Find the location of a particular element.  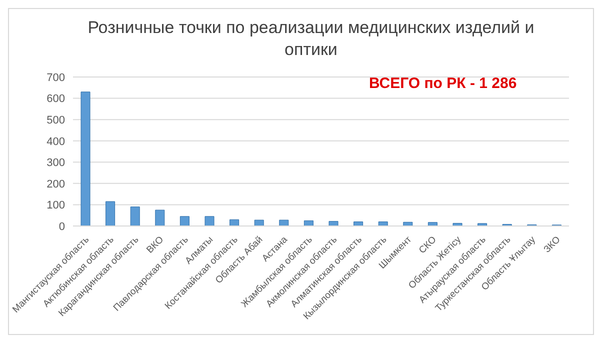

y-tick-label: 0 is located at coordinates (61, 226).